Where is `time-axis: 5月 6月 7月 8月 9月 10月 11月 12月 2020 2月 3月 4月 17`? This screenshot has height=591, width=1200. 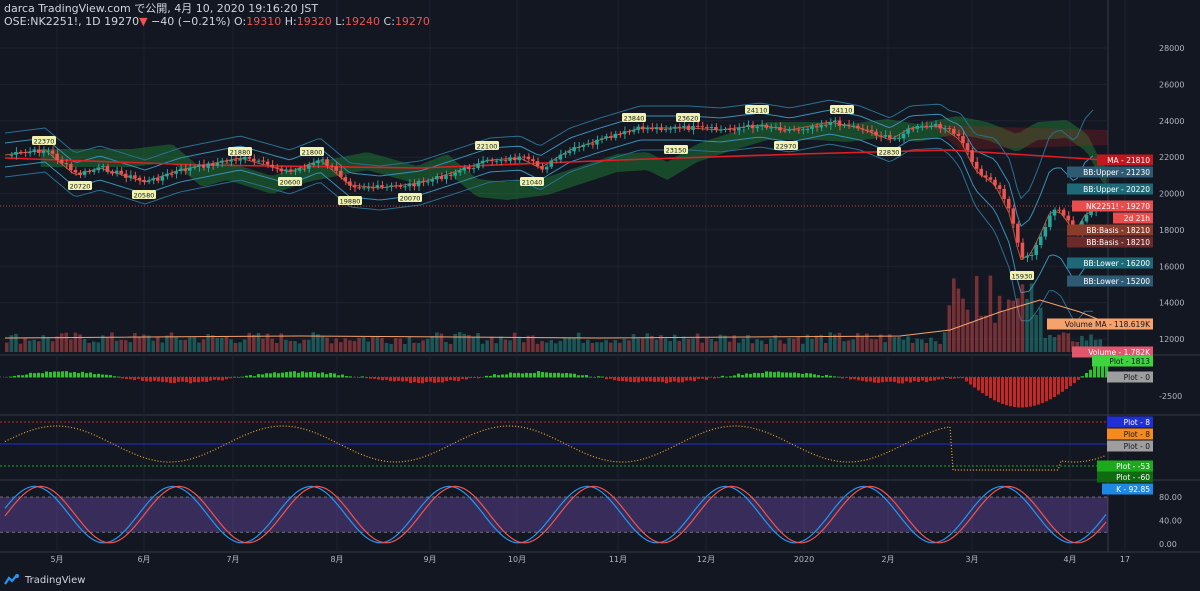
time-axis: 5月 6月 7月 8月 9月 10月 11月 12月 2020 2月 3月 4月 17 is located at coordinates (590, 559).